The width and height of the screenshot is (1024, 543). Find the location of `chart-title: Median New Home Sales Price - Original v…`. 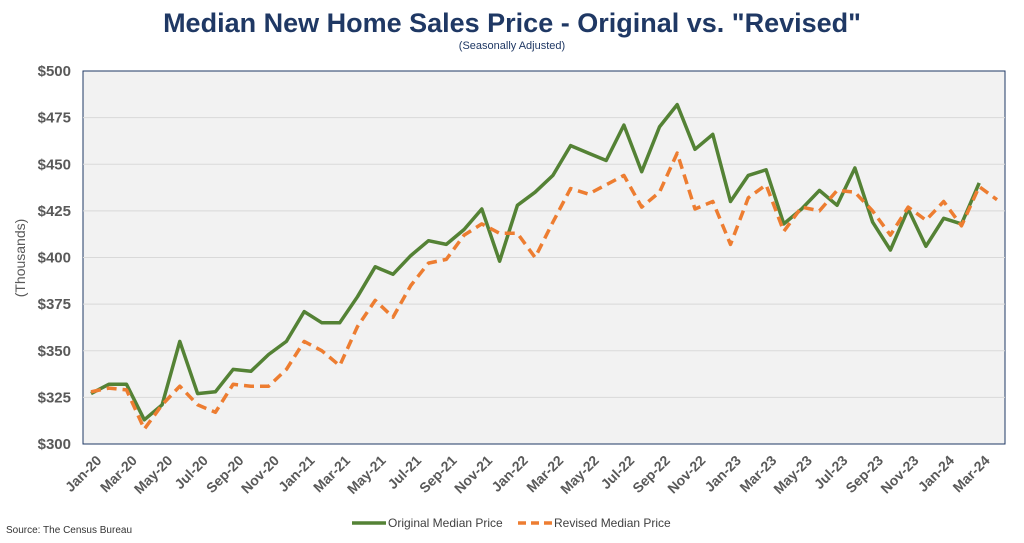

chart-title: Median New Home Sales Price - Original v… is located at coordinates (512, 23).